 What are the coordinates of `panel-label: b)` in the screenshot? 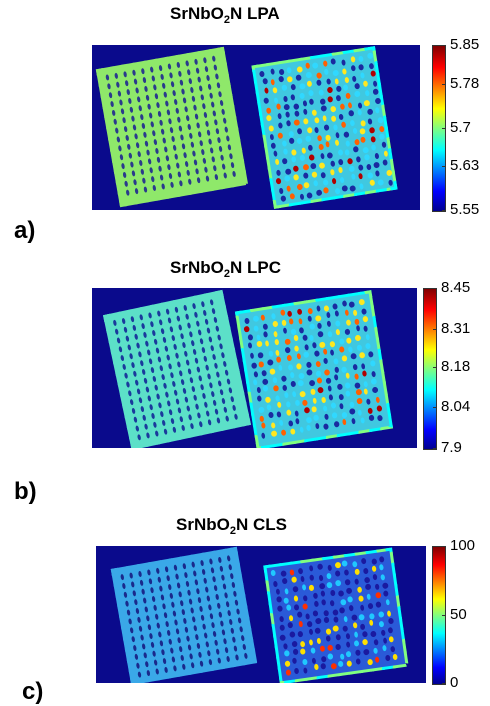 It's located at (25, 491).